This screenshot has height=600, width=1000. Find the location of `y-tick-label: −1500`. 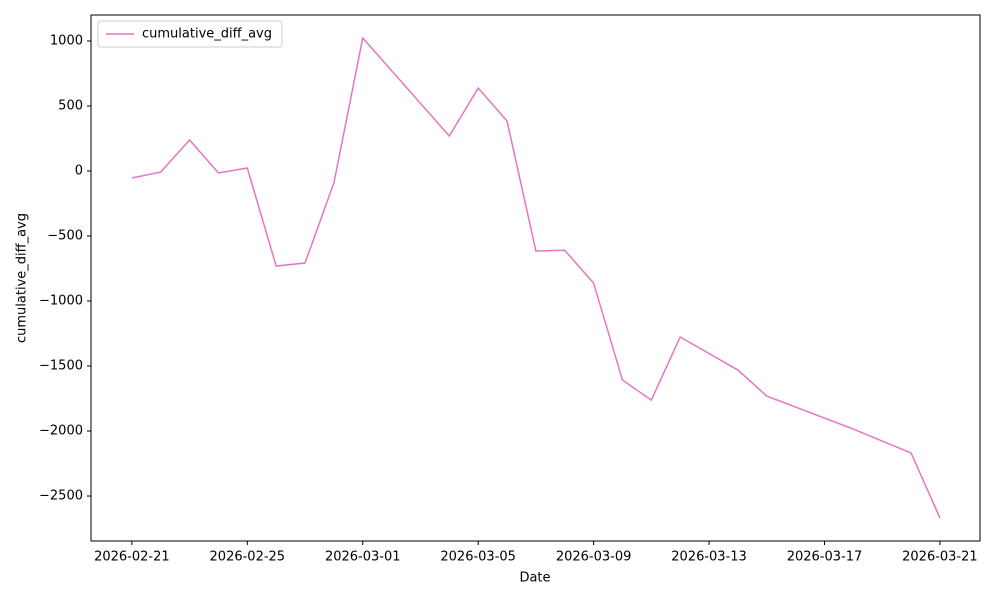

y-tick-label: −1500 is located at coordinates (61, 366).